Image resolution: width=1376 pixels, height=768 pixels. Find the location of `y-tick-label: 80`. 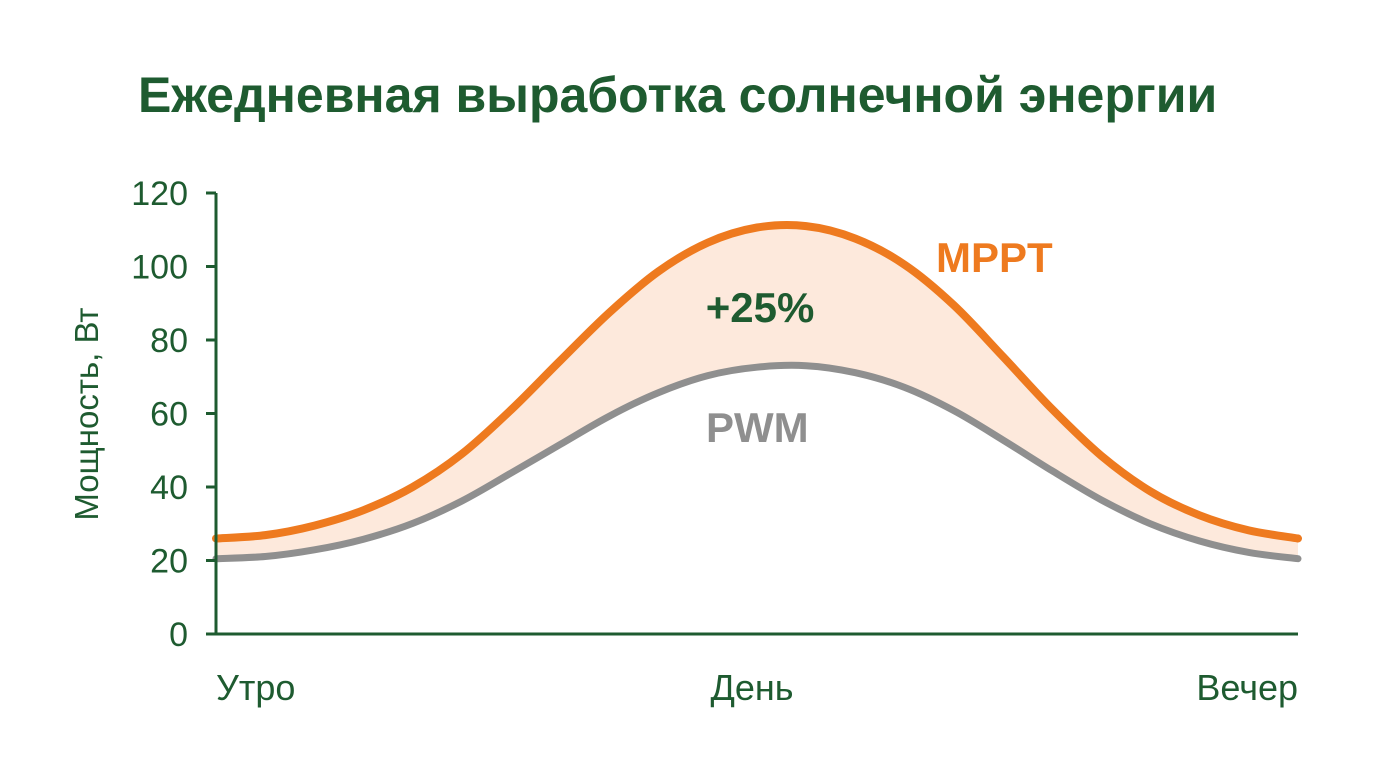

y-tick-label: 80 is located at coordinates (169, 341).